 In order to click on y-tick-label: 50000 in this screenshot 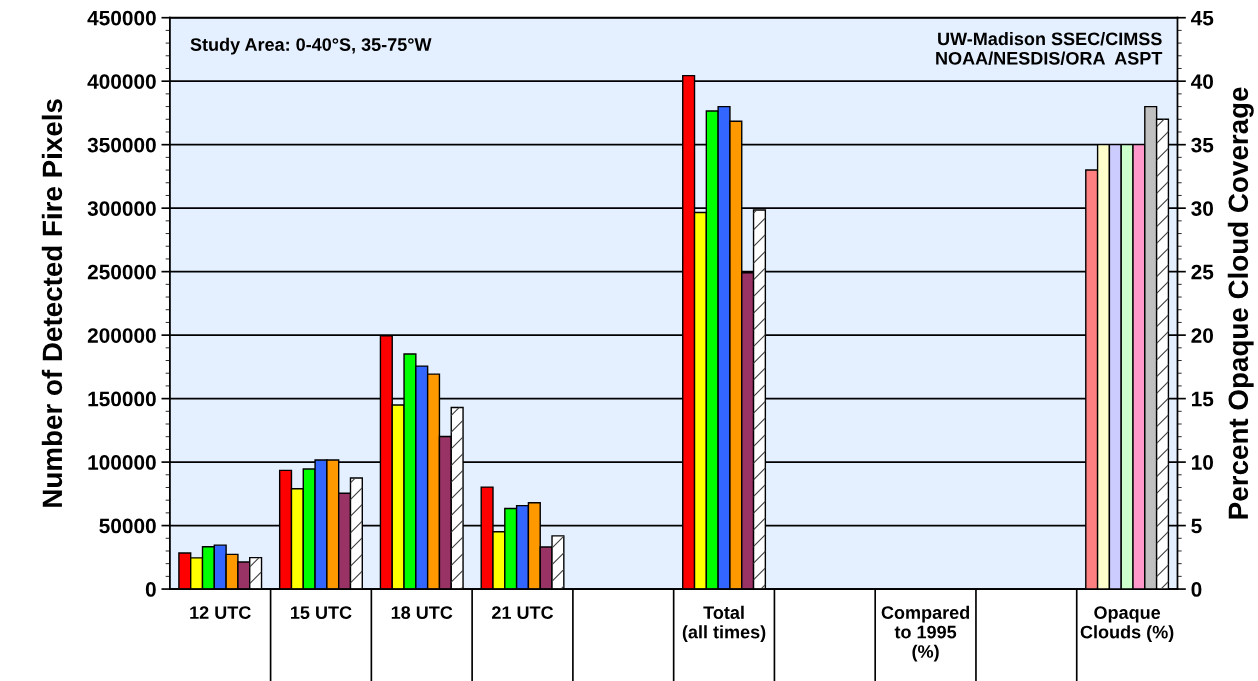, I will do `click(127, 526)`.